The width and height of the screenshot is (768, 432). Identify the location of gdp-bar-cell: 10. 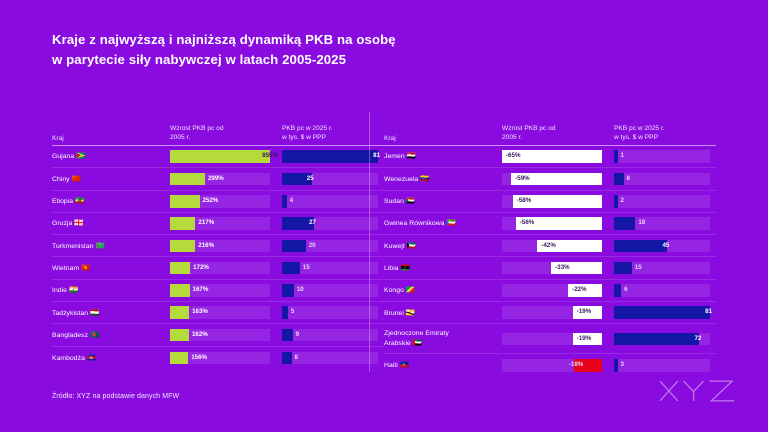
(333, 290).